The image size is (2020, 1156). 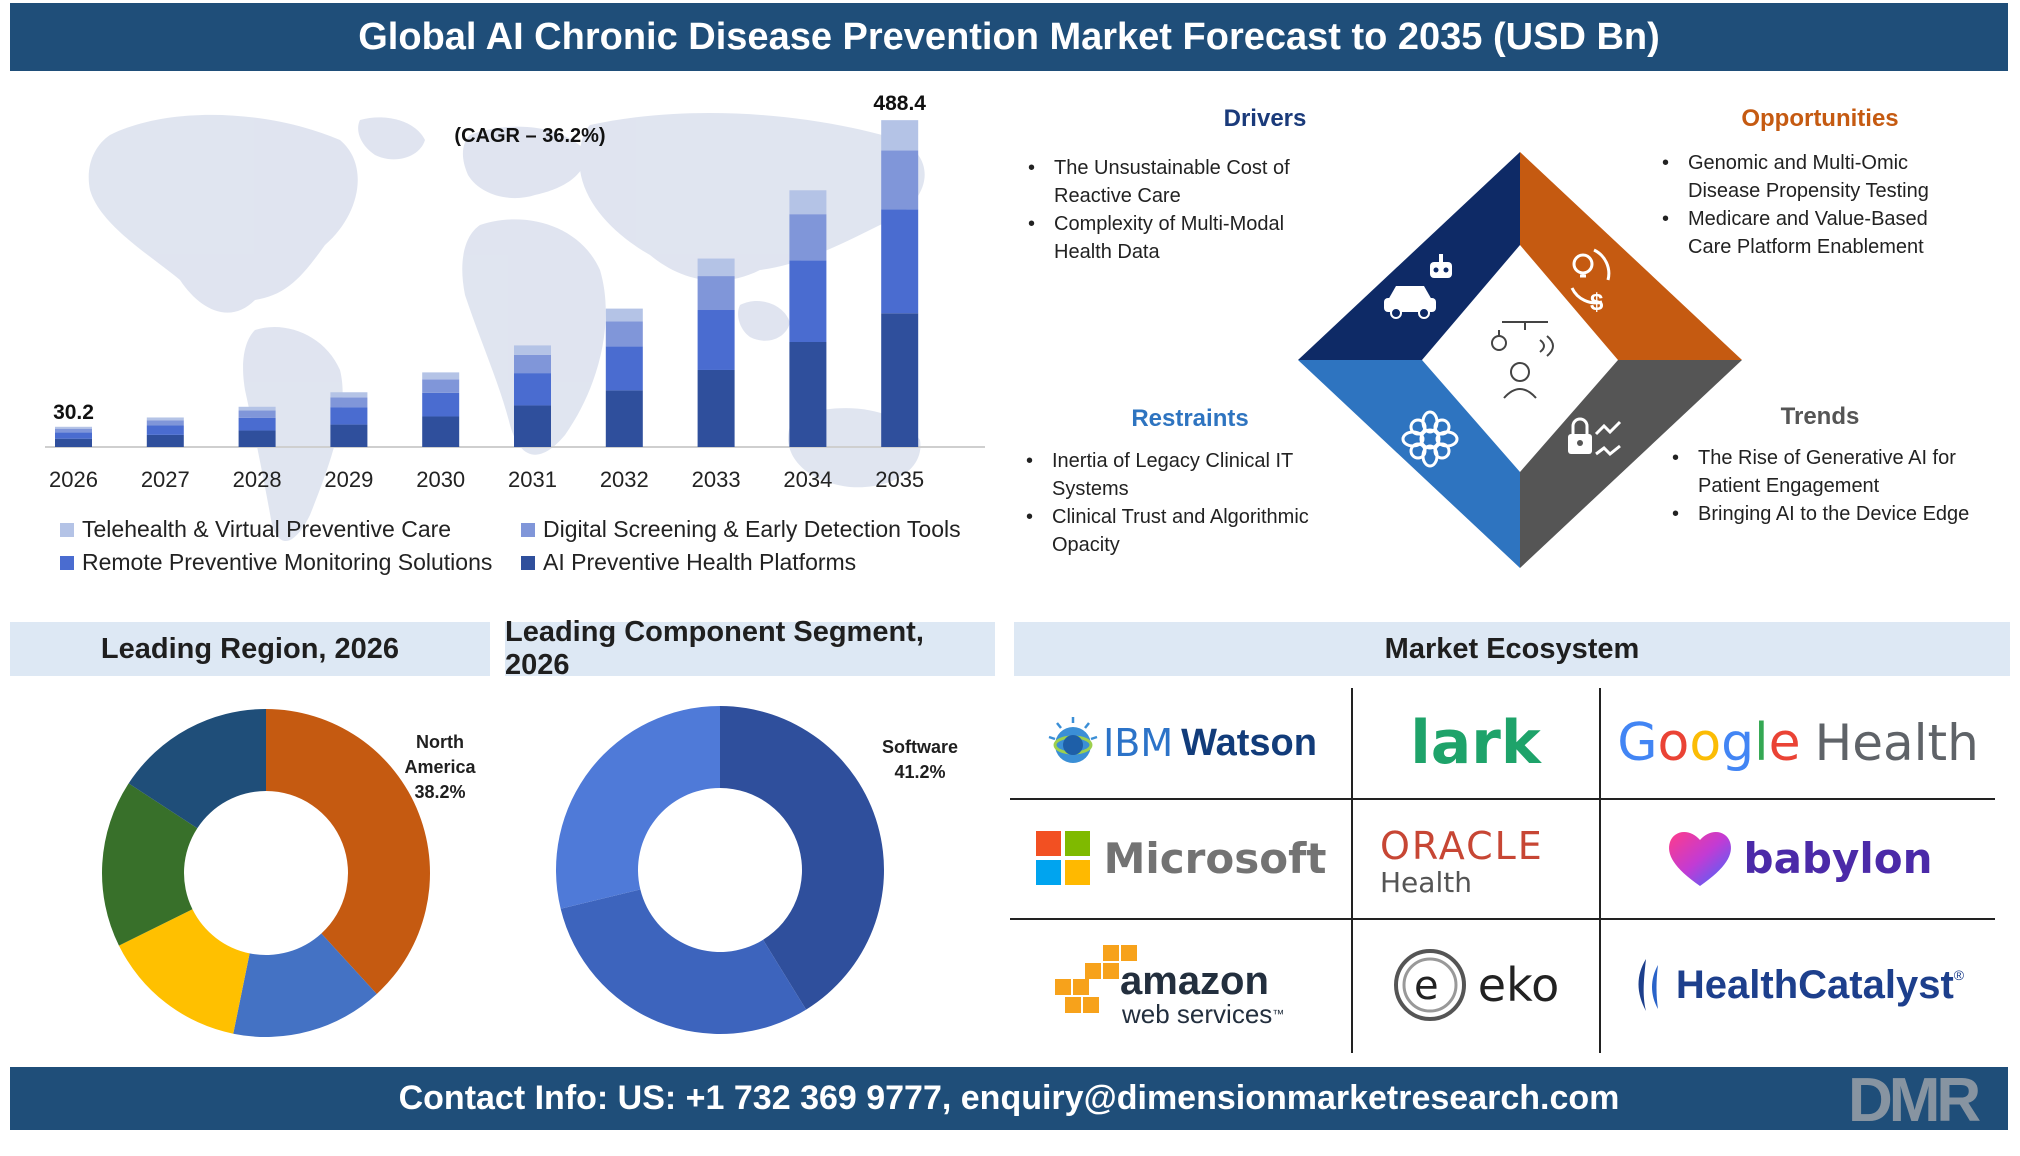 What do you see at coordinates (440, 792) in the screenshot?
I see `label-value: 38.2%` at bounding box center [440, 792].